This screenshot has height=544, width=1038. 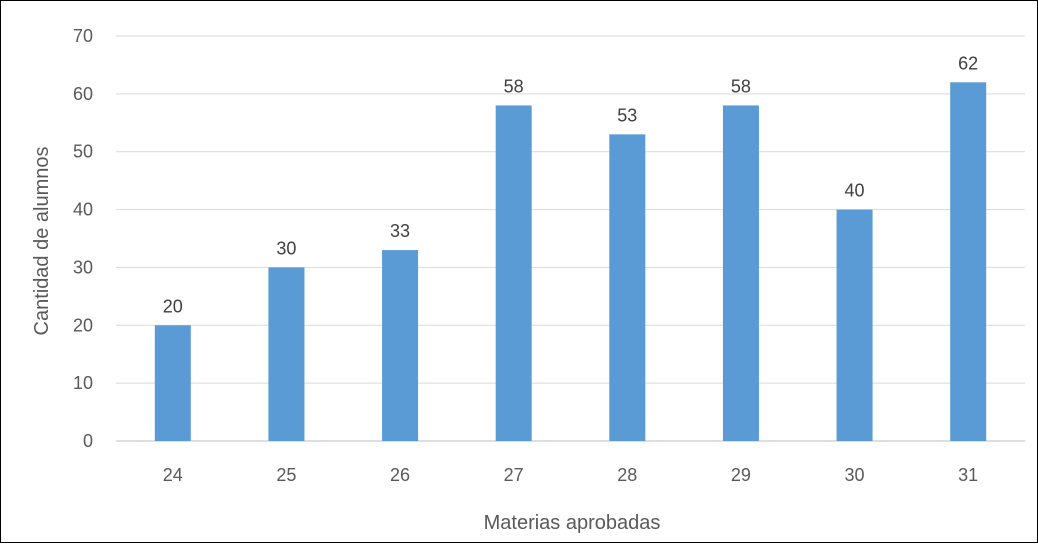 What do you see at coordinates (741, 475) in the screenshot?
I see `x-tick-label: 29` at bounding box center [741, 475].